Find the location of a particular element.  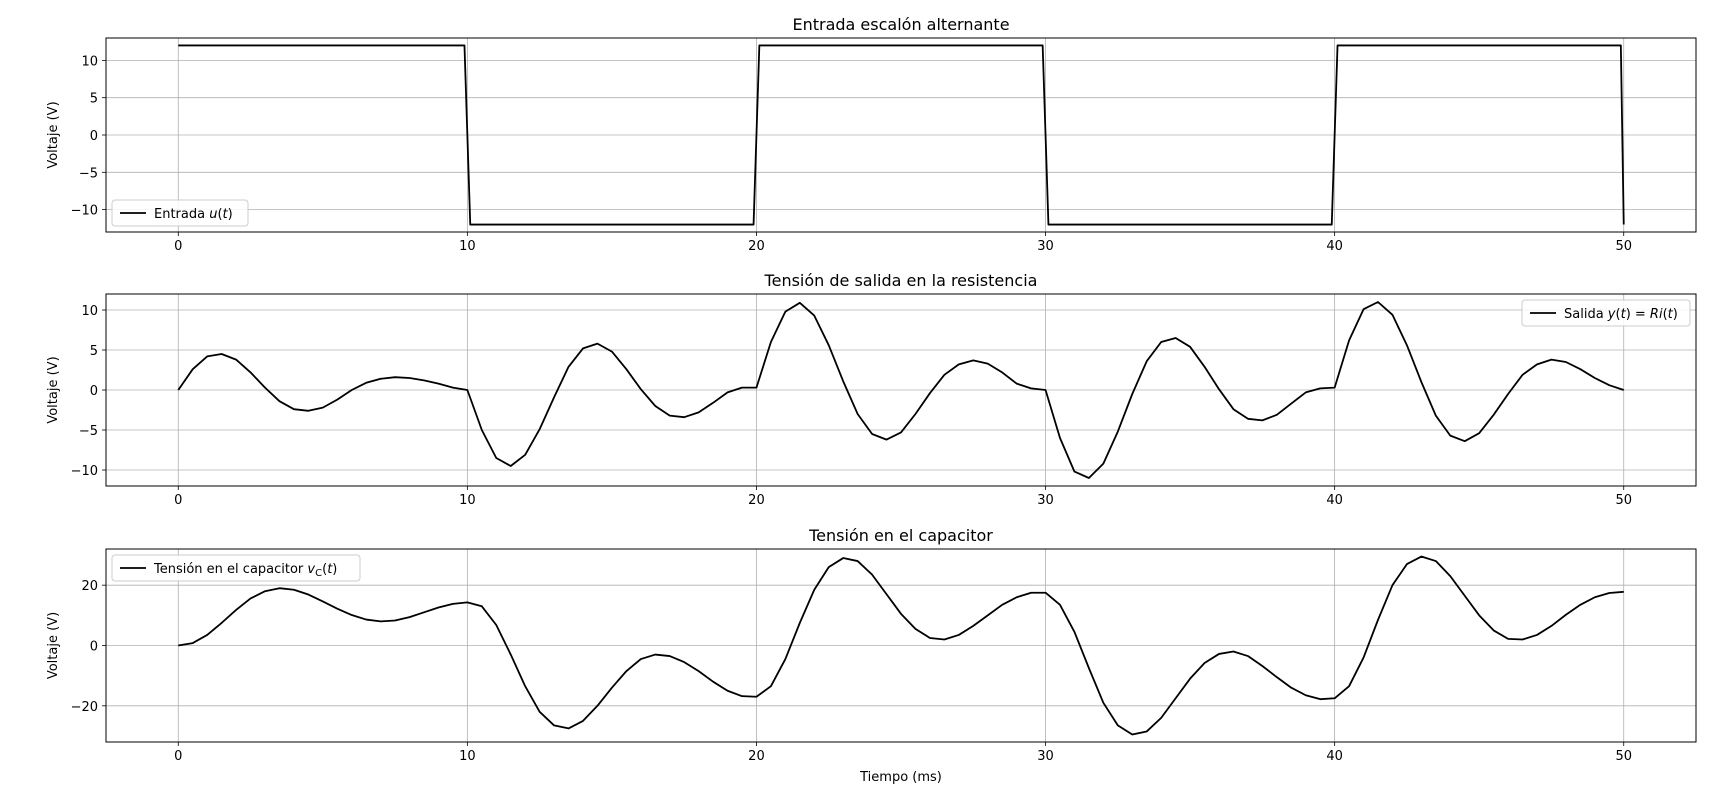

chart-title: Tensión de salida en la resistencia is located at coordinates (901, 280).